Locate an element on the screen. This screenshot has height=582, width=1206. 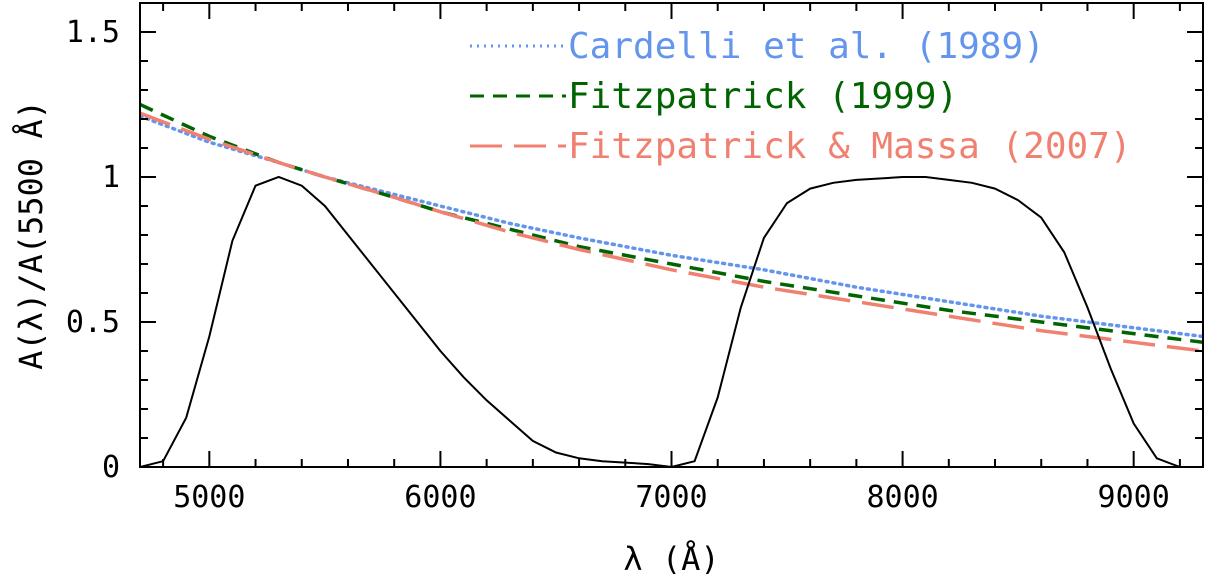
y-tick-label: 1 is located at coordinates (111, 177).